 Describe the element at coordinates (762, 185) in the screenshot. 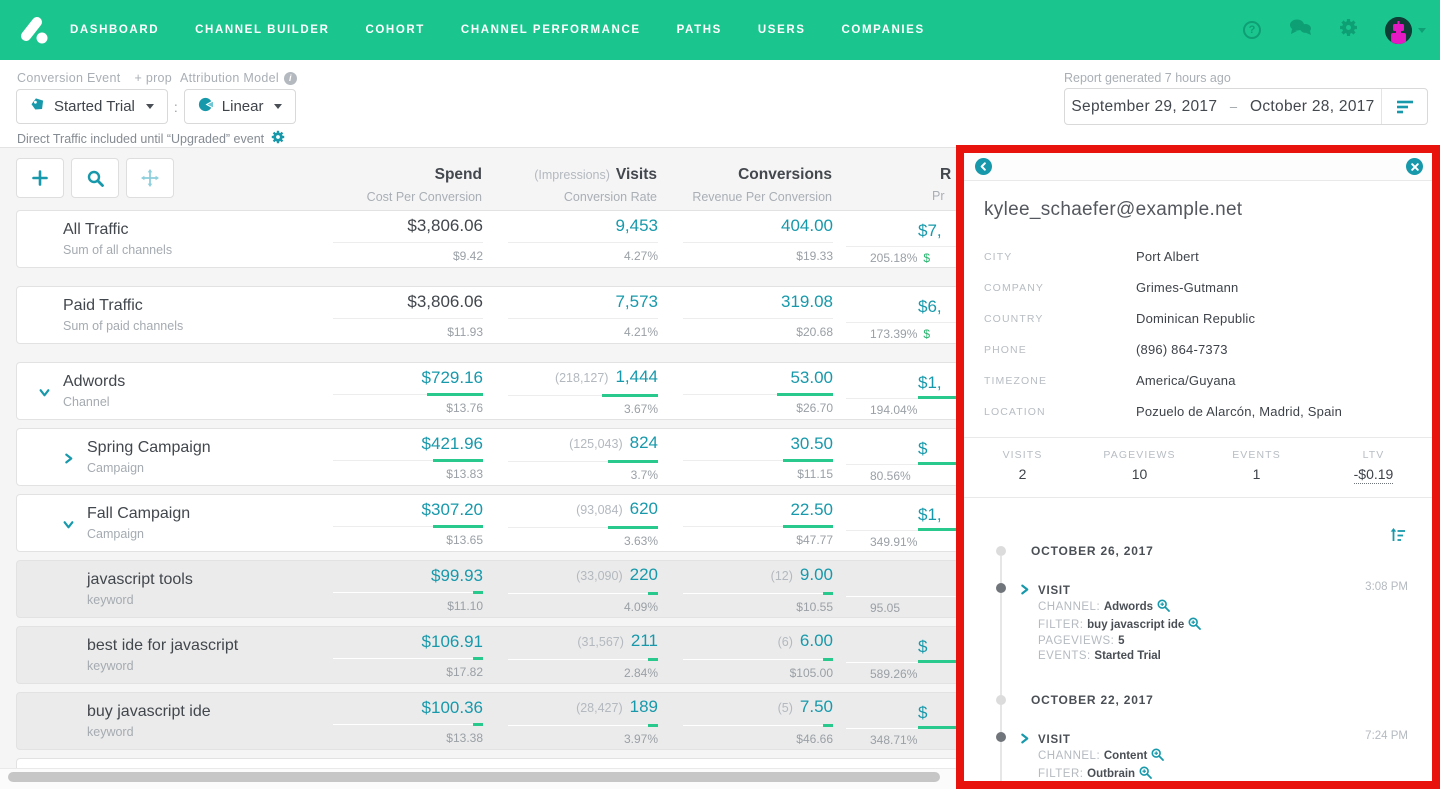

I see `header-conversions: Conversions Revenue Per Conversion` at that location.